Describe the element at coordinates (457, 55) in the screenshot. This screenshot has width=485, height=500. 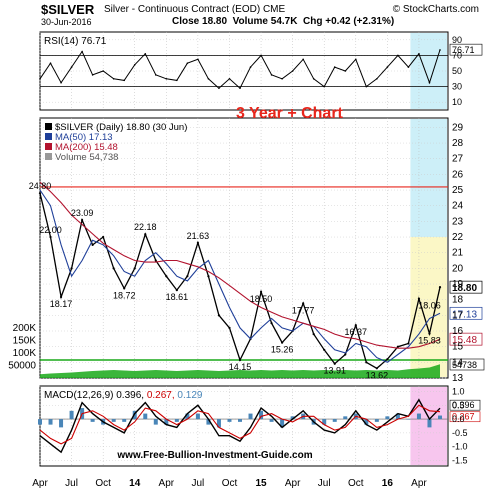
I see `rsi-y-tick: 70` at that location.